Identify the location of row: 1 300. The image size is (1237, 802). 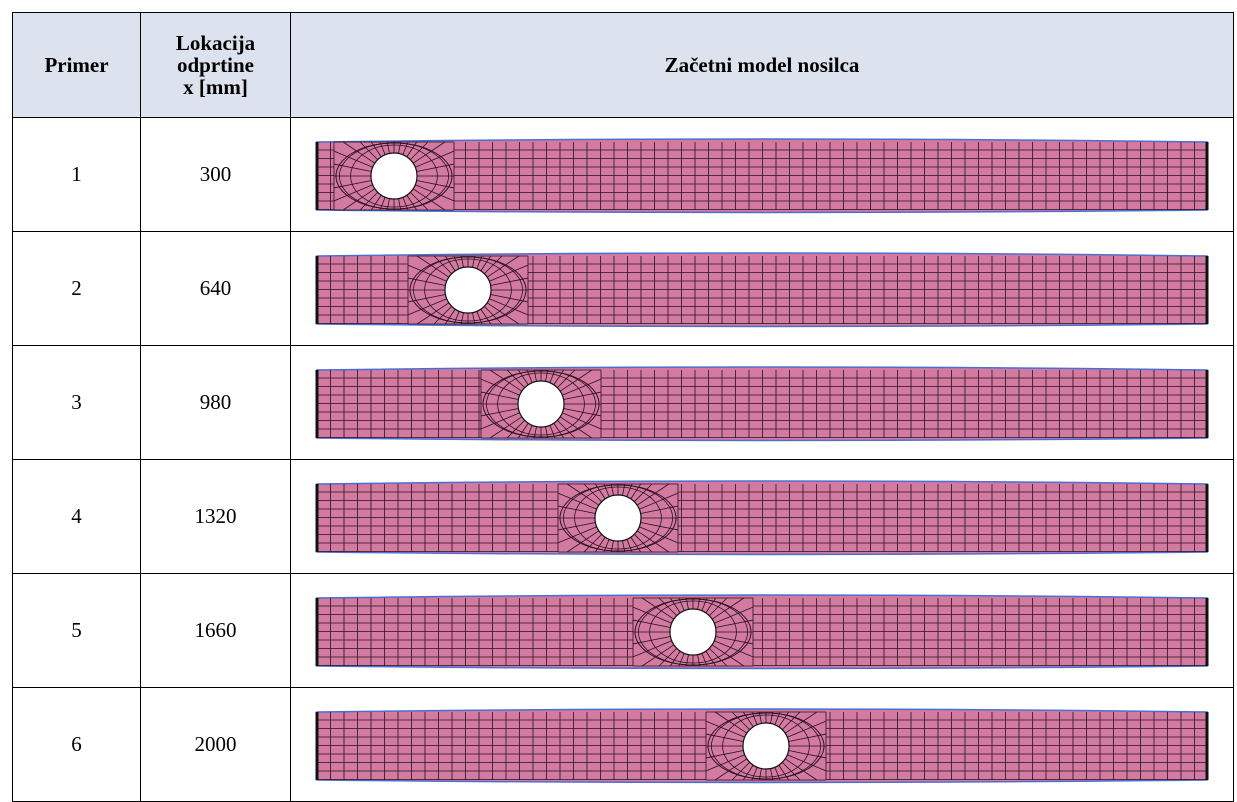
(623, 174).